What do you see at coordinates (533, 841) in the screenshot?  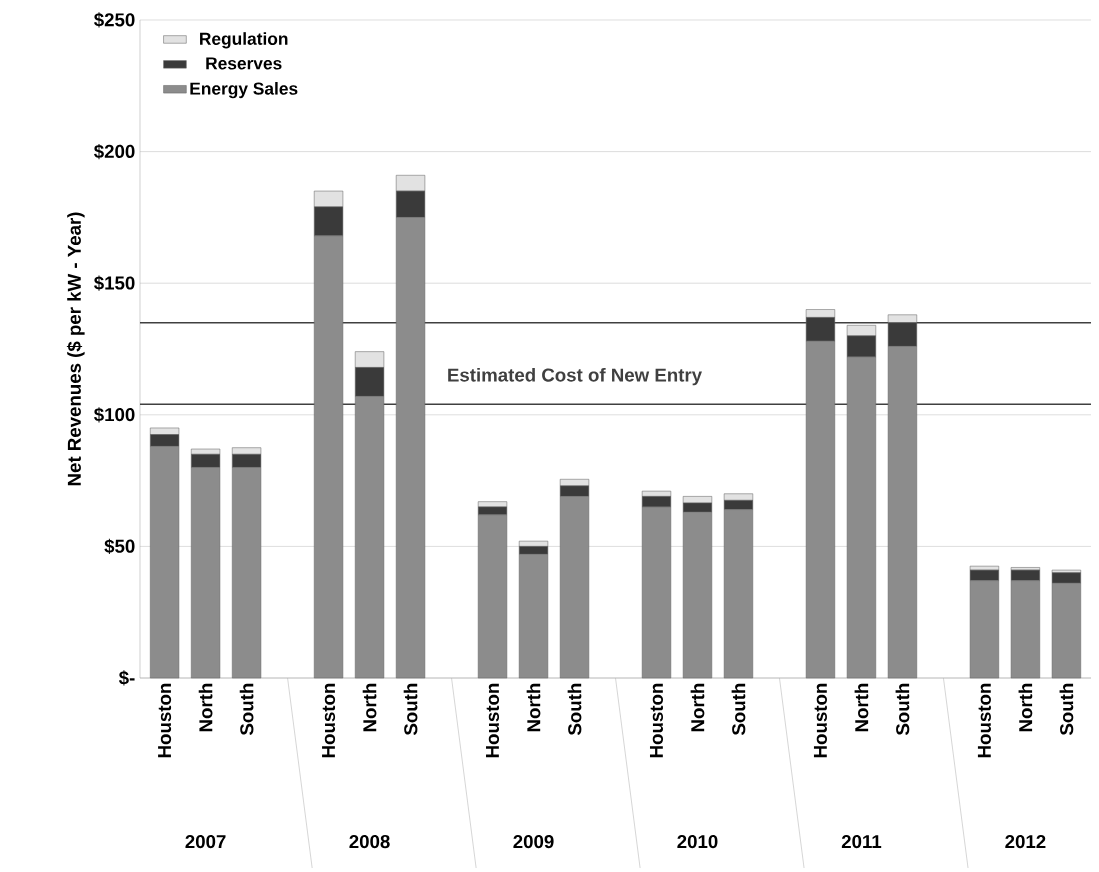 I see `text: 2009` at bounding box center [533, 841].